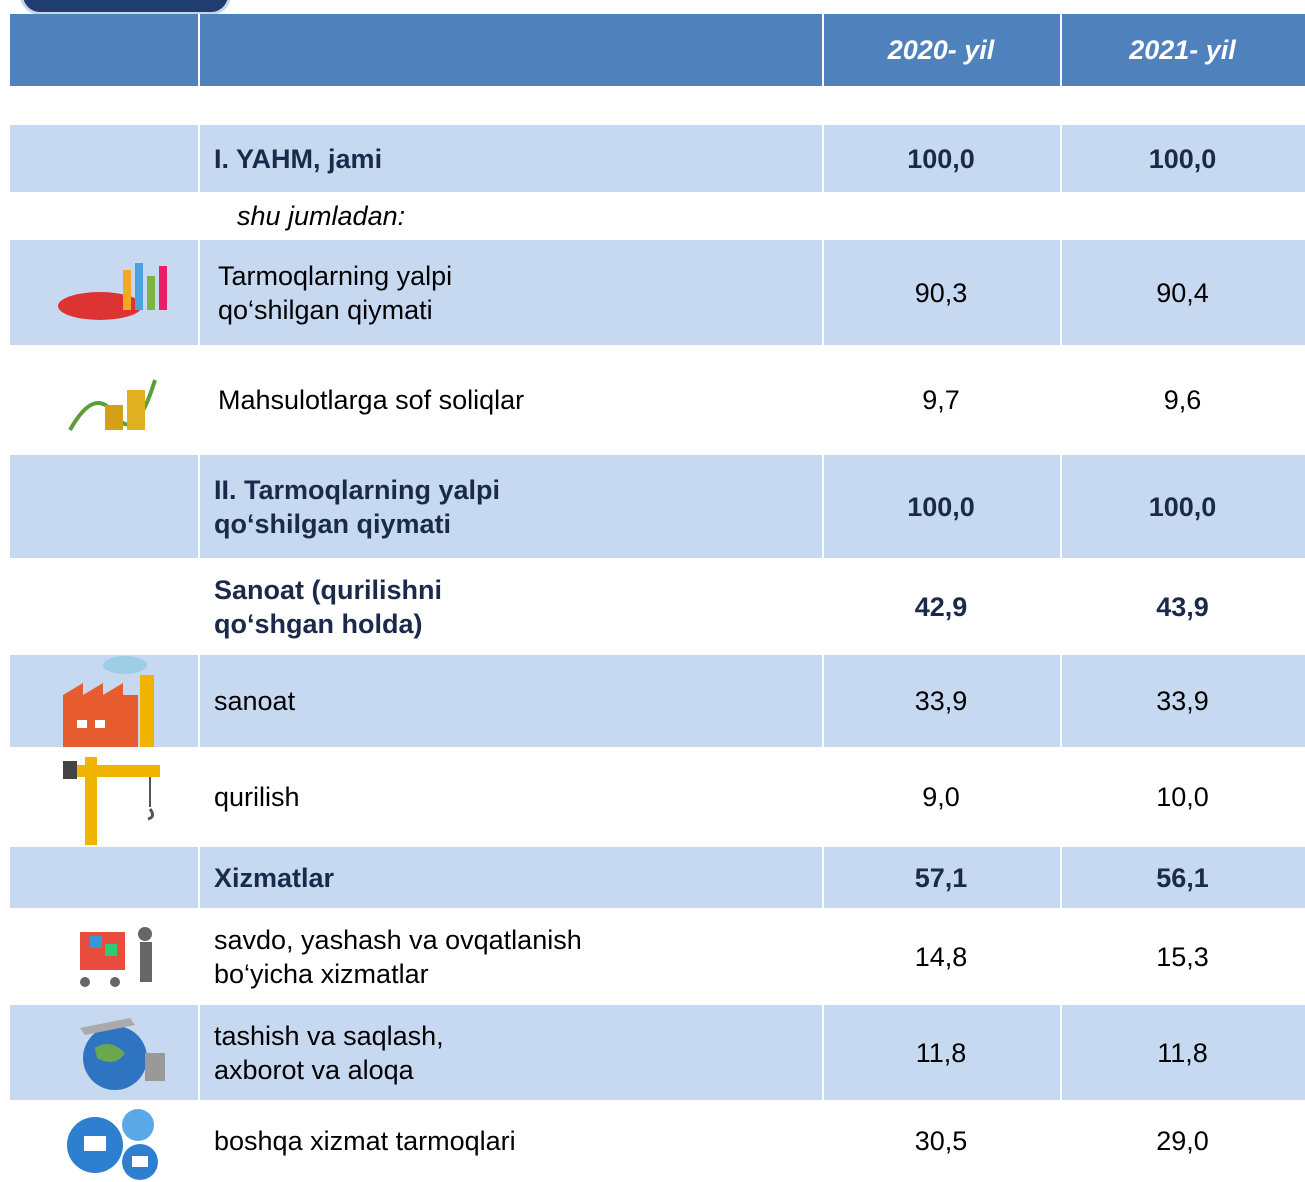 Image resolution: width=1305 pixels, height=1182 pixels. Describe the element at coordinates (321, 216) in the screenshot. I see `note: shu jumladan:` at that location.